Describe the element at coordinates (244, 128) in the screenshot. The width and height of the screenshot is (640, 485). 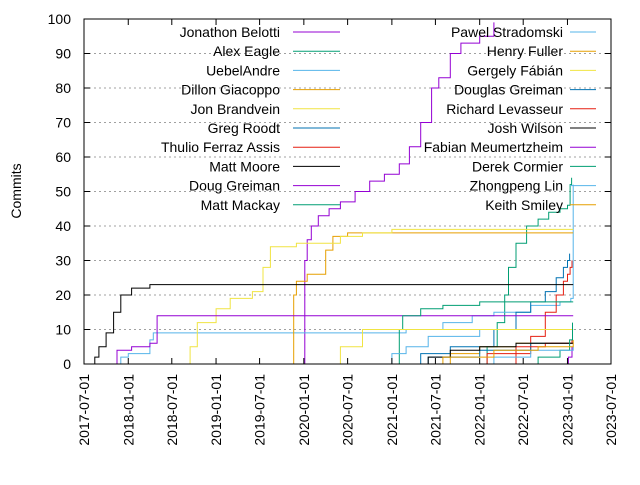
I see `legend-label: Greg Roodt` at that location.